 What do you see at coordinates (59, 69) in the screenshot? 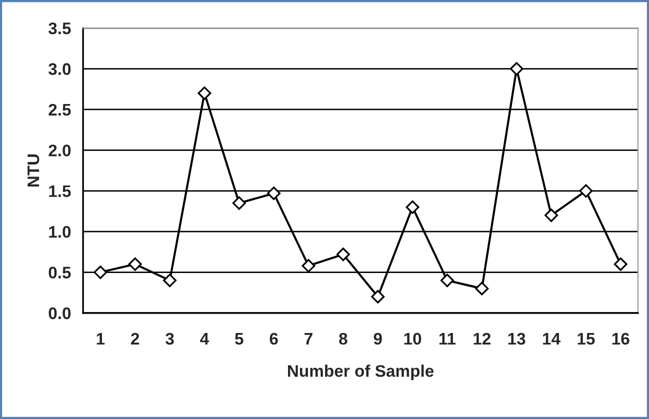
I see `y-tick-label: 3.0` at bounding box center [59, 69].